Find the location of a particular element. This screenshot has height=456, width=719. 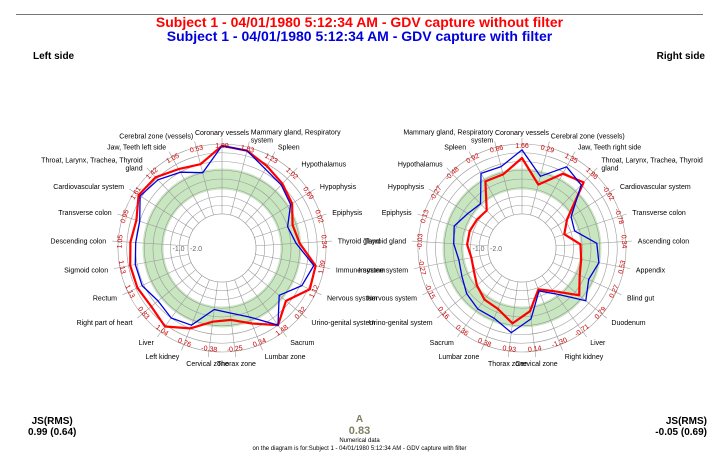

right-category-label: Thyroid gland is located at coordinates (385, 242).